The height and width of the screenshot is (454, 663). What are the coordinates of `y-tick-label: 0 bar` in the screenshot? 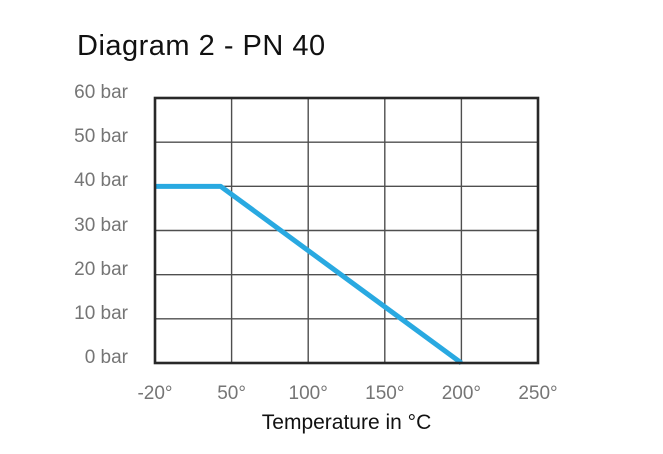 It's located at (106, 357).